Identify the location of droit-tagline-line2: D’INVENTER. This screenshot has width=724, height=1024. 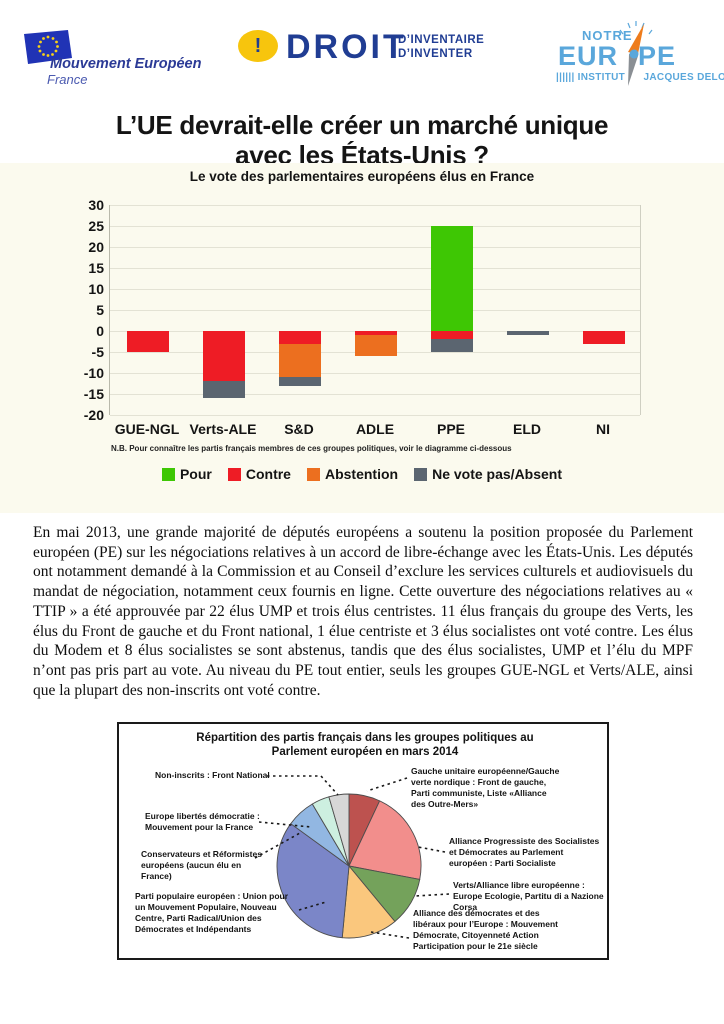
(435, 53).